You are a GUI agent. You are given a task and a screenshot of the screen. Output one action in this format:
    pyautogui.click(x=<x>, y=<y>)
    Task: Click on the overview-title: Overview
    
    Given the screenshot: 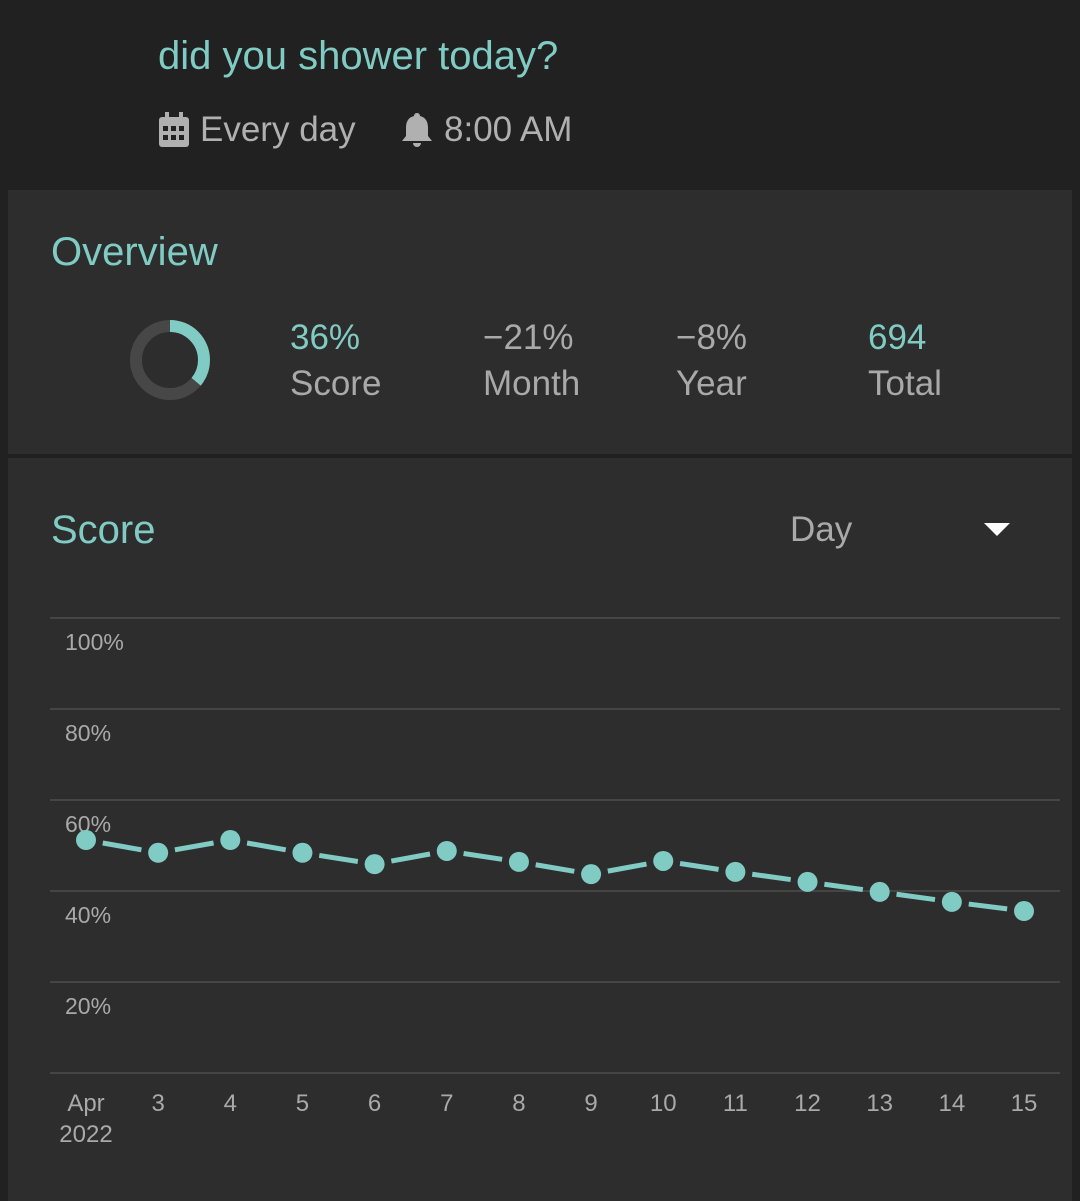 What is the action you would take?
    pyautogui.click(x=134, y=252)
    